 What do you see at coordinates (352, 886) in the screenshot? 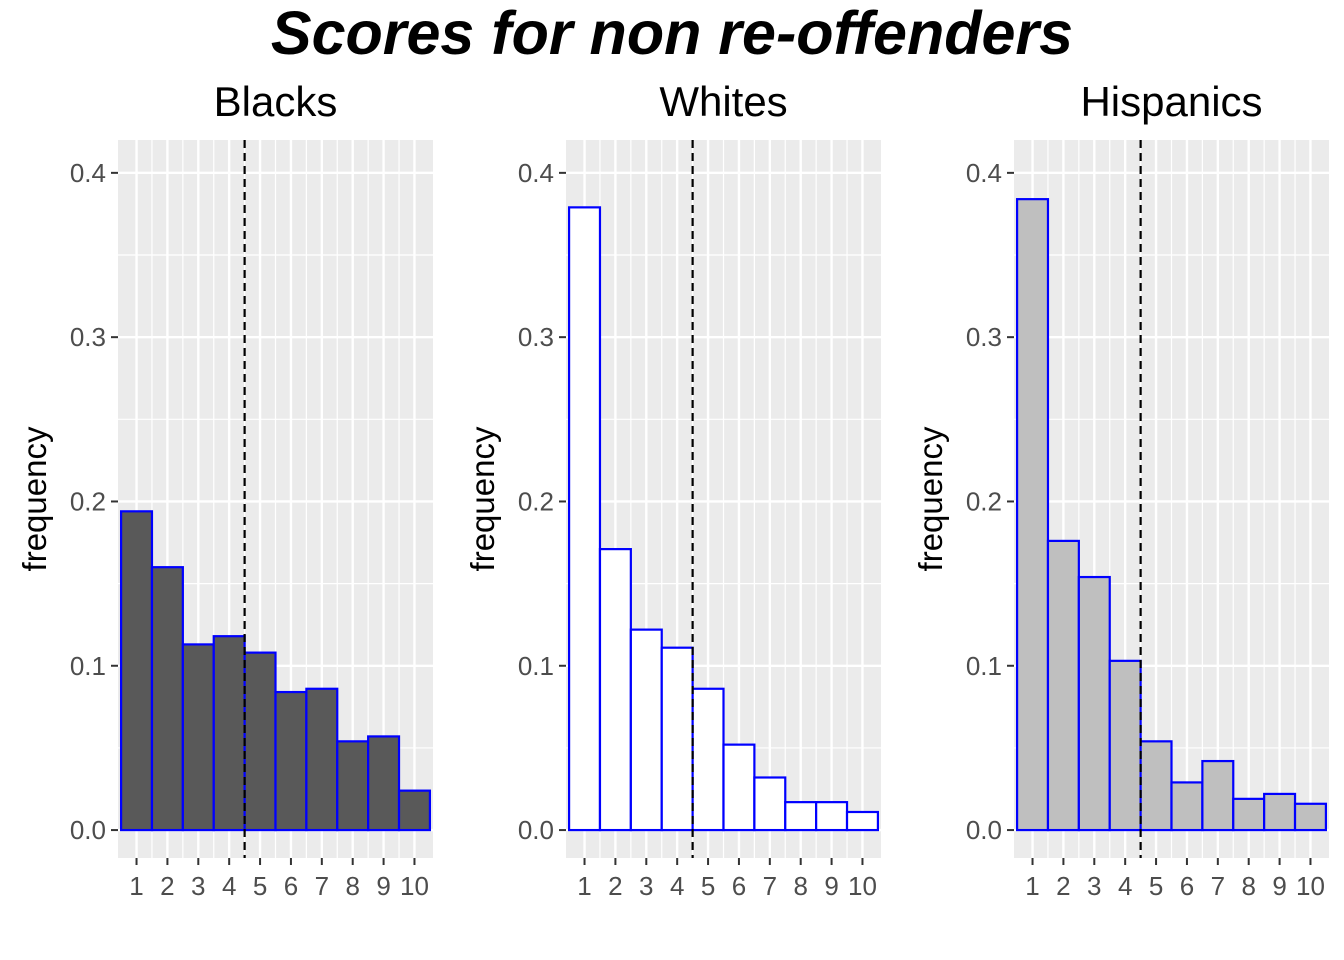
I see `panel-1-x-tick-label: 8` at bounding box center [352, 886].